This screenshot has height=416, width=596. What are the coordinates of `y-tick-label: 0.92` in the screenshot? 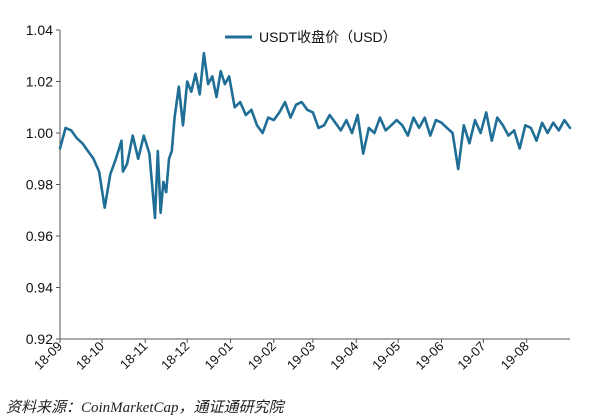 It's located at (39, 339).